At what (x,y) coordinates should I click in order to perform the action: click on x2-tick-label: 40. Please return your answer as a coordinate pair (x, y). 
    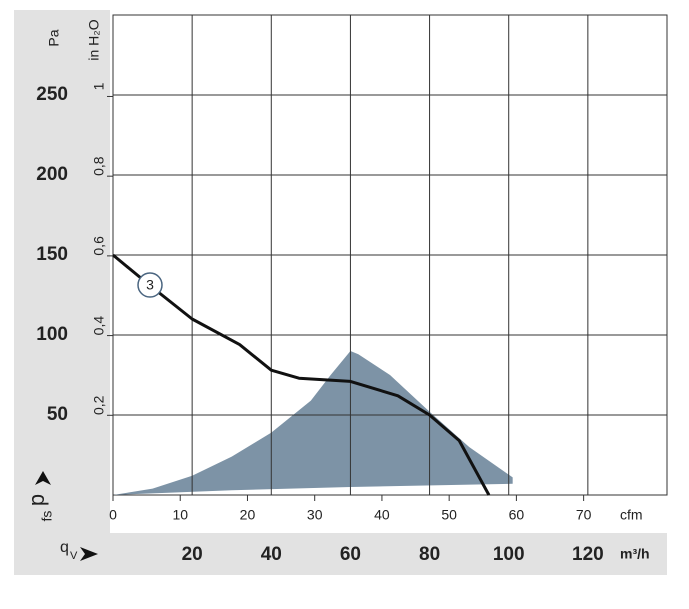
    Looking at the image, I should click on (382, 515).